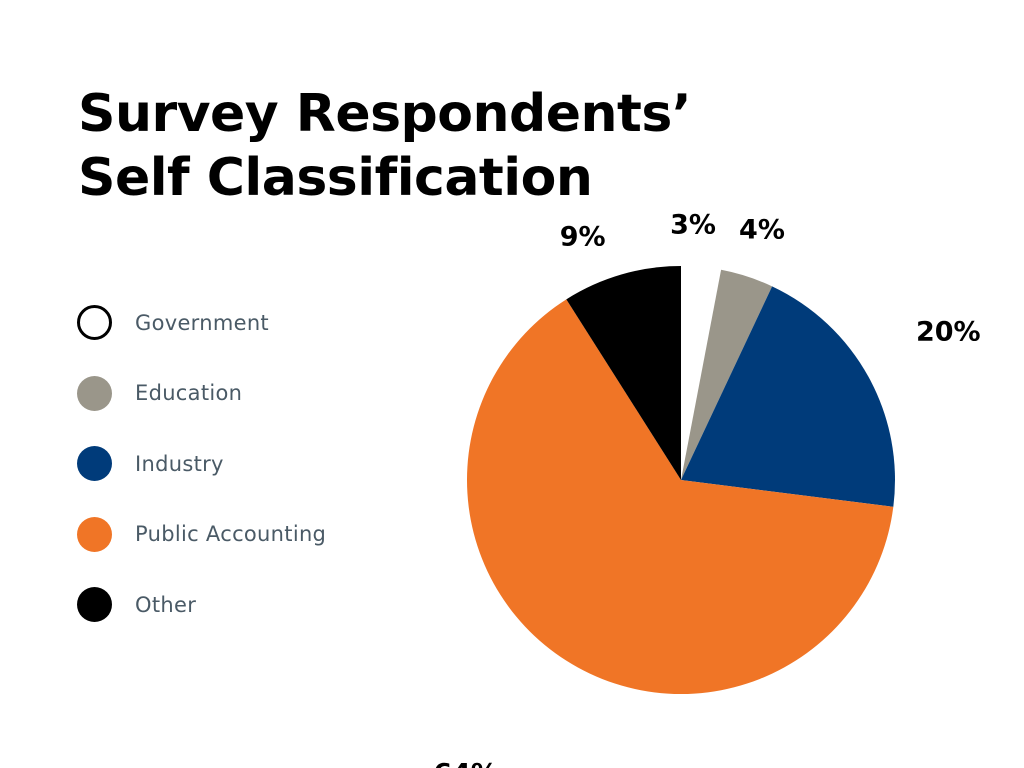 The height and width of the screenshot is (768, 1024). What do you see at coordinates (583, 237) in the screenshot?
I see `pie-label-other: 9%` at bounding box center [583, 237].